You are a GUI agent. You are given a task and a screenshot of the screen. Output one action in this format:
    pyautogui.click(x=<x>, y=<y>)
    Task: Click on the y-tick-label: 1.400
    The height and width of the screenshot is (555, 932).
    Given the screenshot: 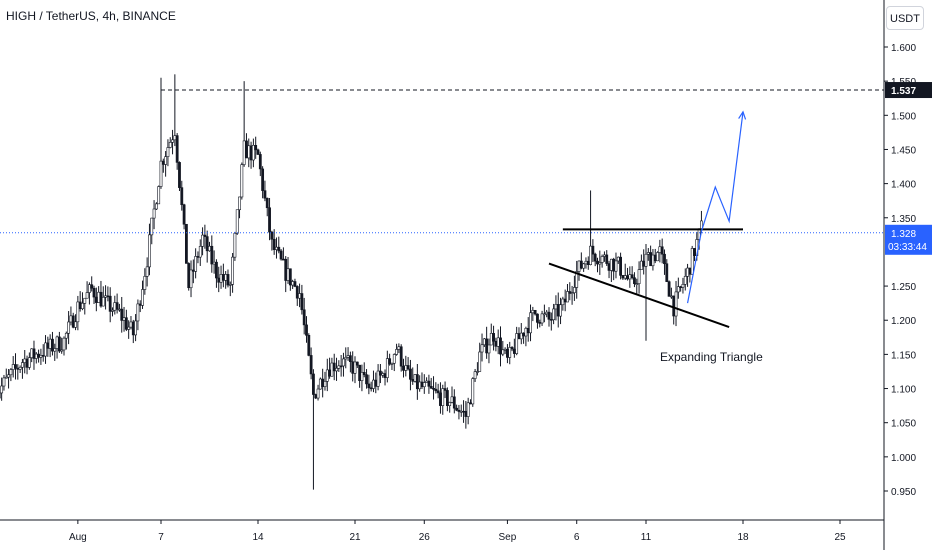 What is the action you would take?
    pyautogui.click(x=903, y=185)
    